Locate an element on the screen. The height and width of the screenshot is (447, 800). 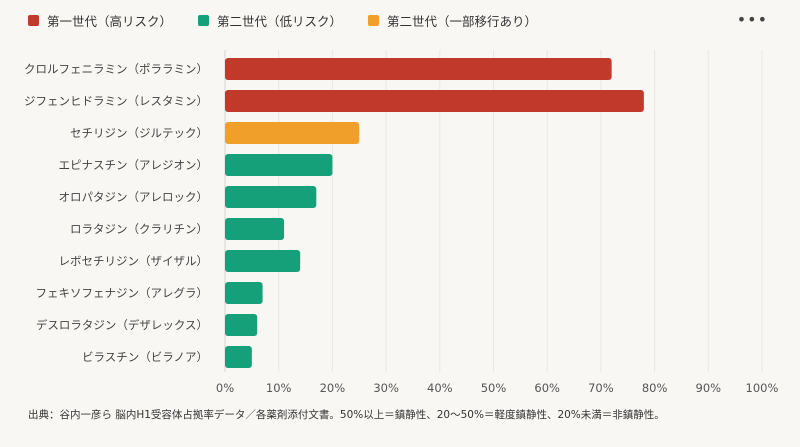
category-label: セチリジン（ジルテック） is located at coordinates (139, 133).